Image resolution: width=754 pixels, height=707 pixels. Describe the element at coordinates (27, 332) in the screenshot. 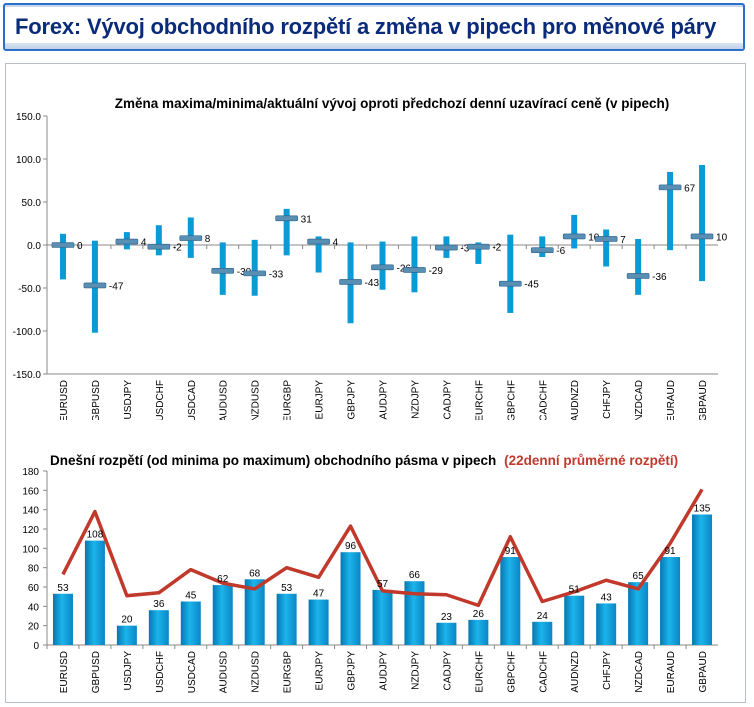

I see `y-tick-label: -100.0` at that location.